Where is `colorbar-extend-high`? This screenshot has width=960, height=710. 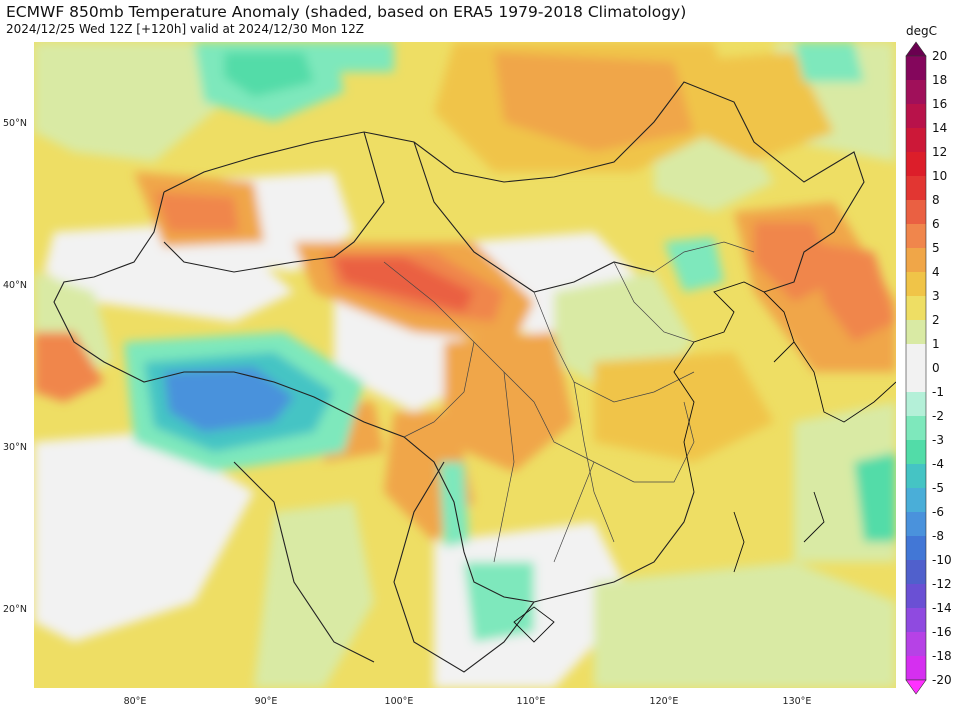
colorbar-extend-high is located at coordinates (916, 49).